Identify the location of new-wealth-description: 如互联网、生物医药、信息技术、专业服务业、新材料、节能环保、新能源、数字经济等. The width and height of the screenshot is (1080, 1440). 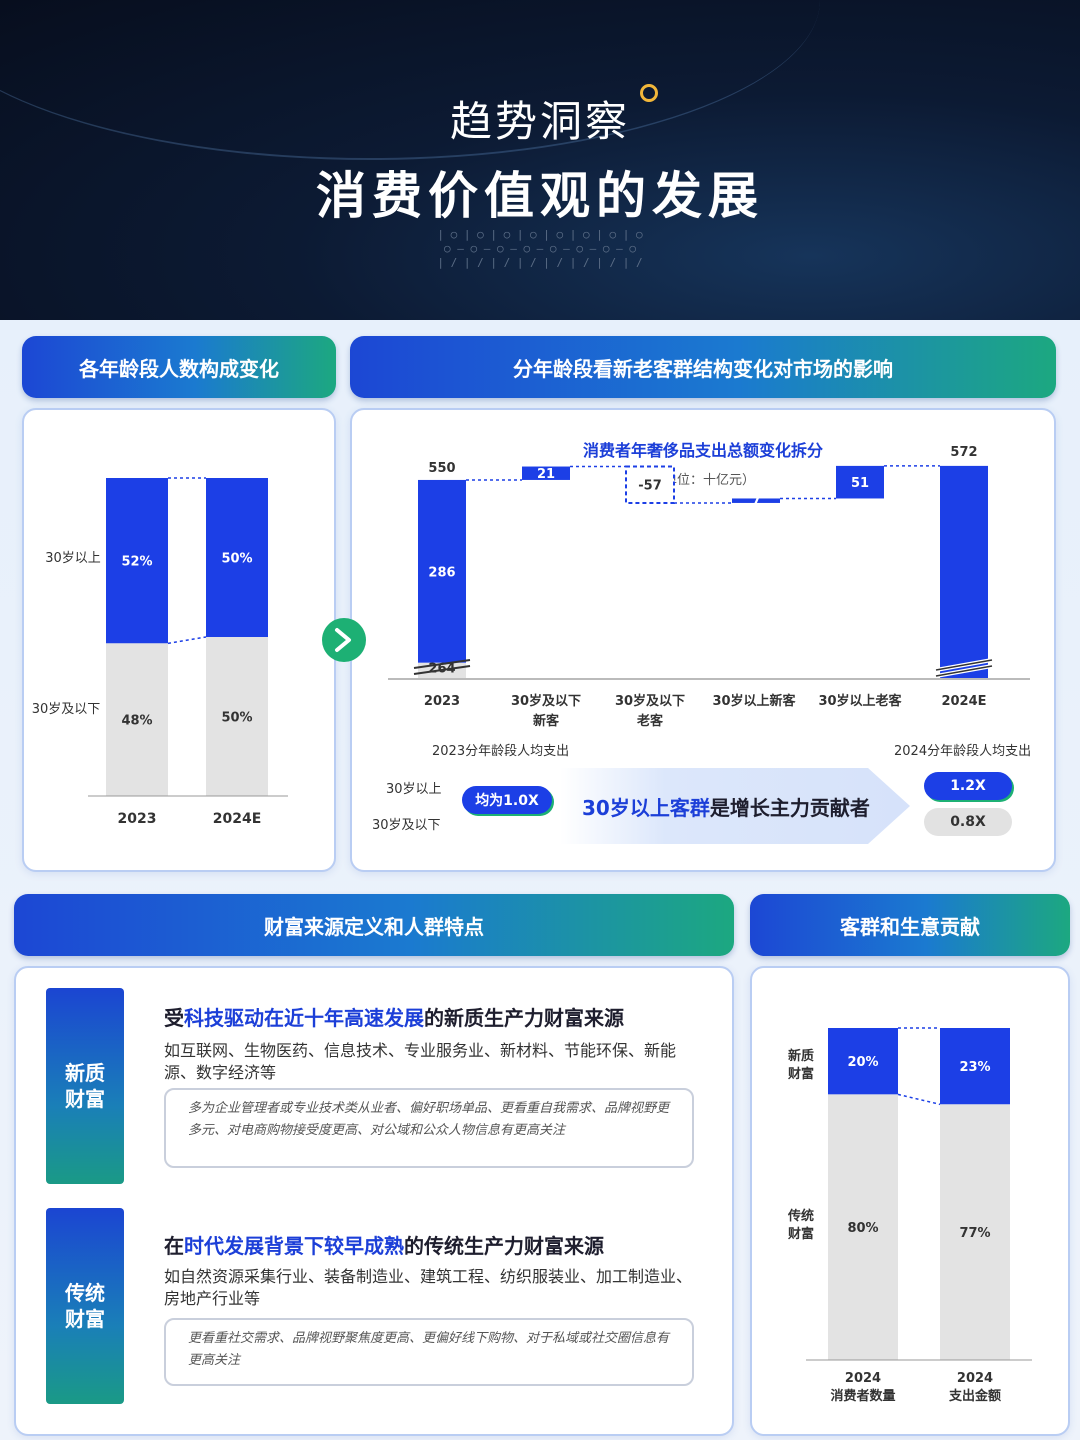
(420, 1061).